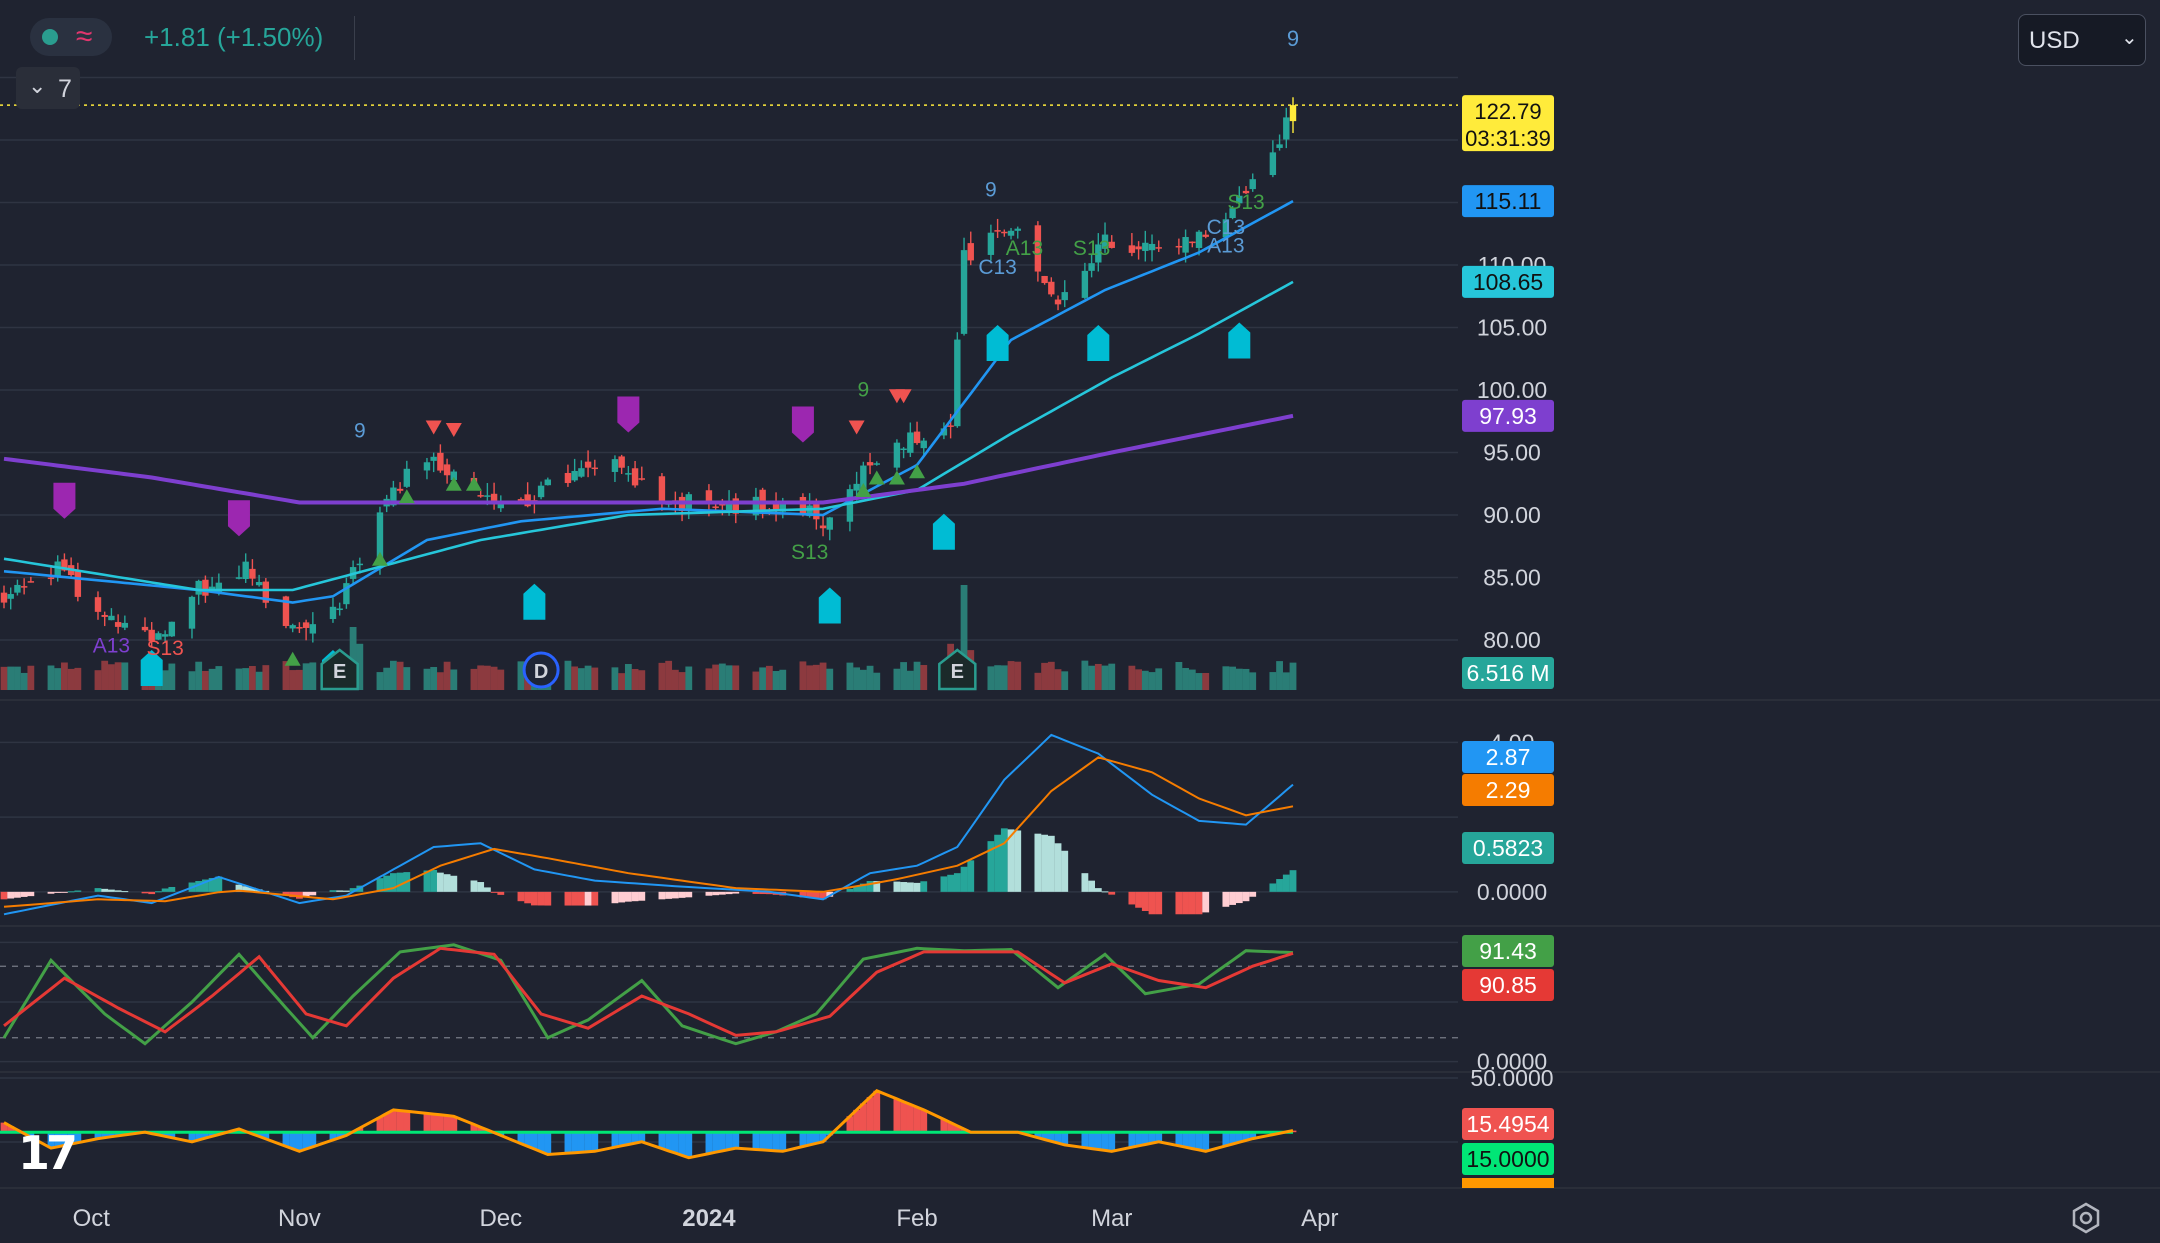  What do you see at coordinates (2086, 1218) in the screenshot?
I see `settings-button` at bounding box center [2086, 1218].